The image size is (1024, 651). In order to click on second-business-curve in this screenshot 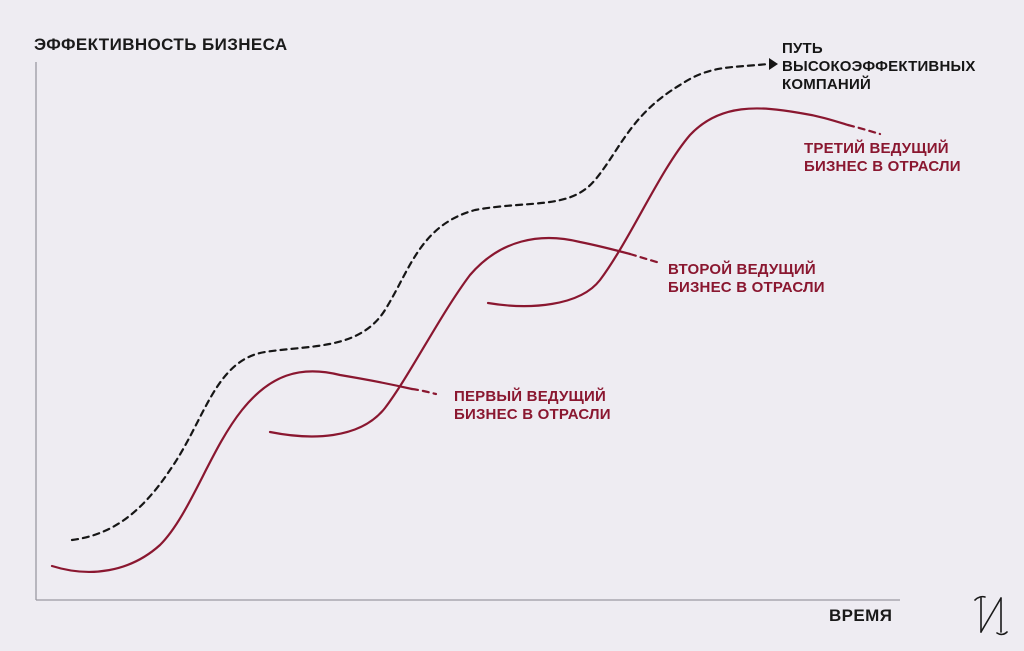, I will do `click(450, 337)`.